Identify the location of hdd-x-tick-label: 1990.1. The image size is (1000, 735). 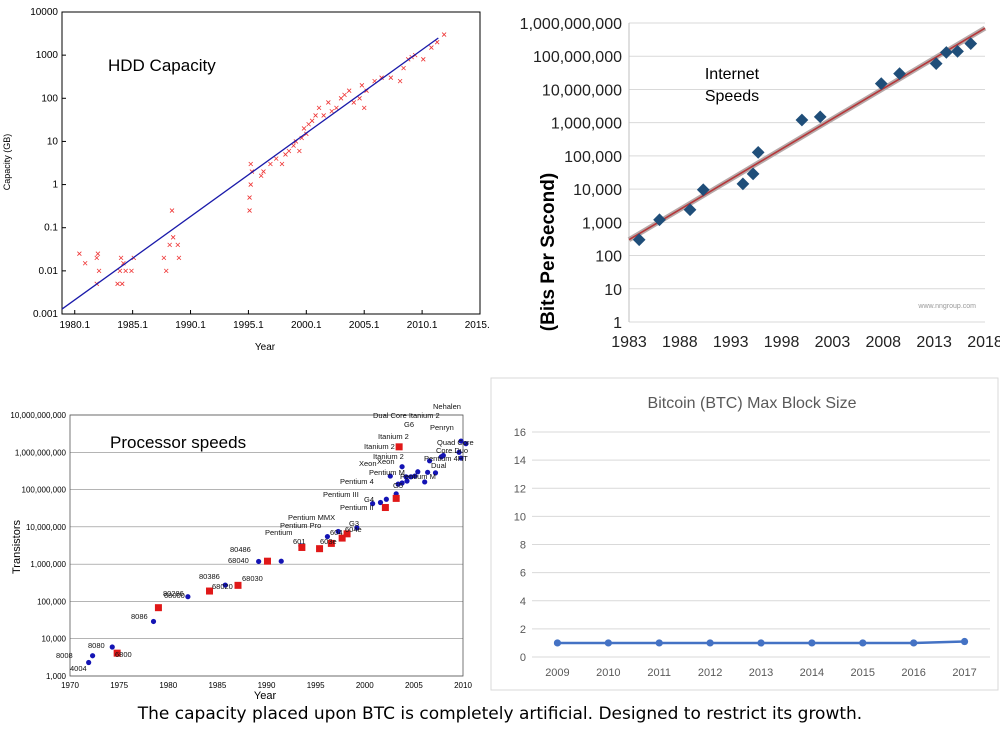
(190, 325).